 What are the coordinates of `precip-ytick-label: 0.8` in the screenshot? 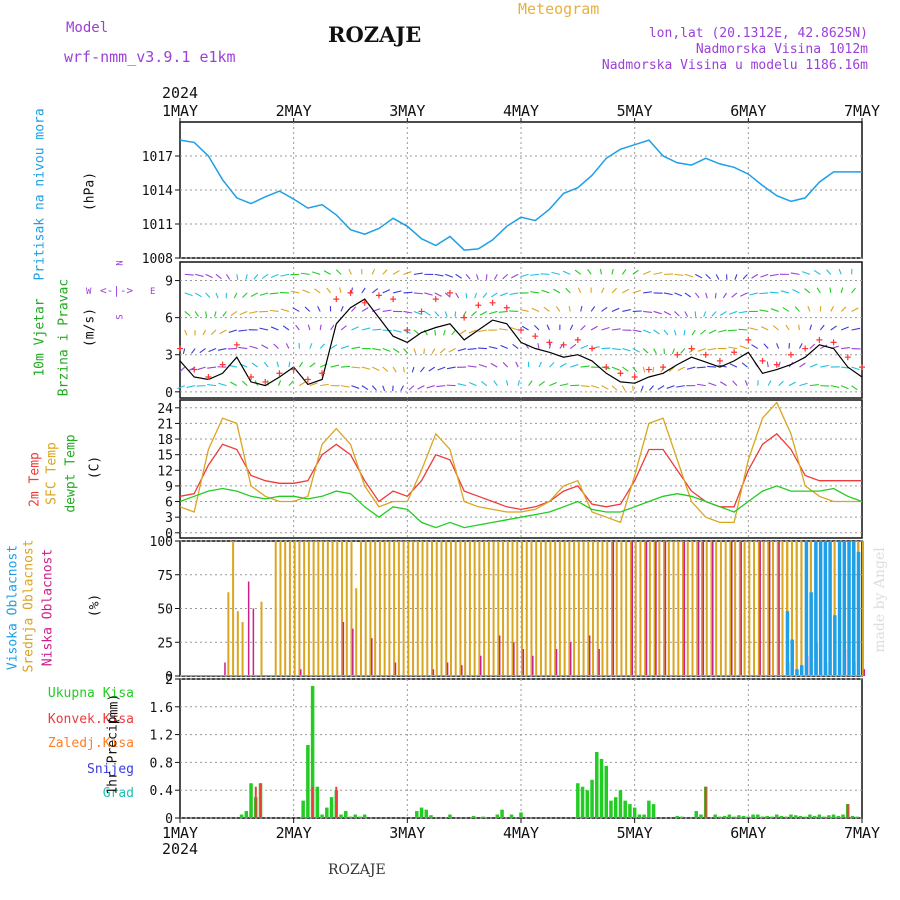 It's located at (161, 763).